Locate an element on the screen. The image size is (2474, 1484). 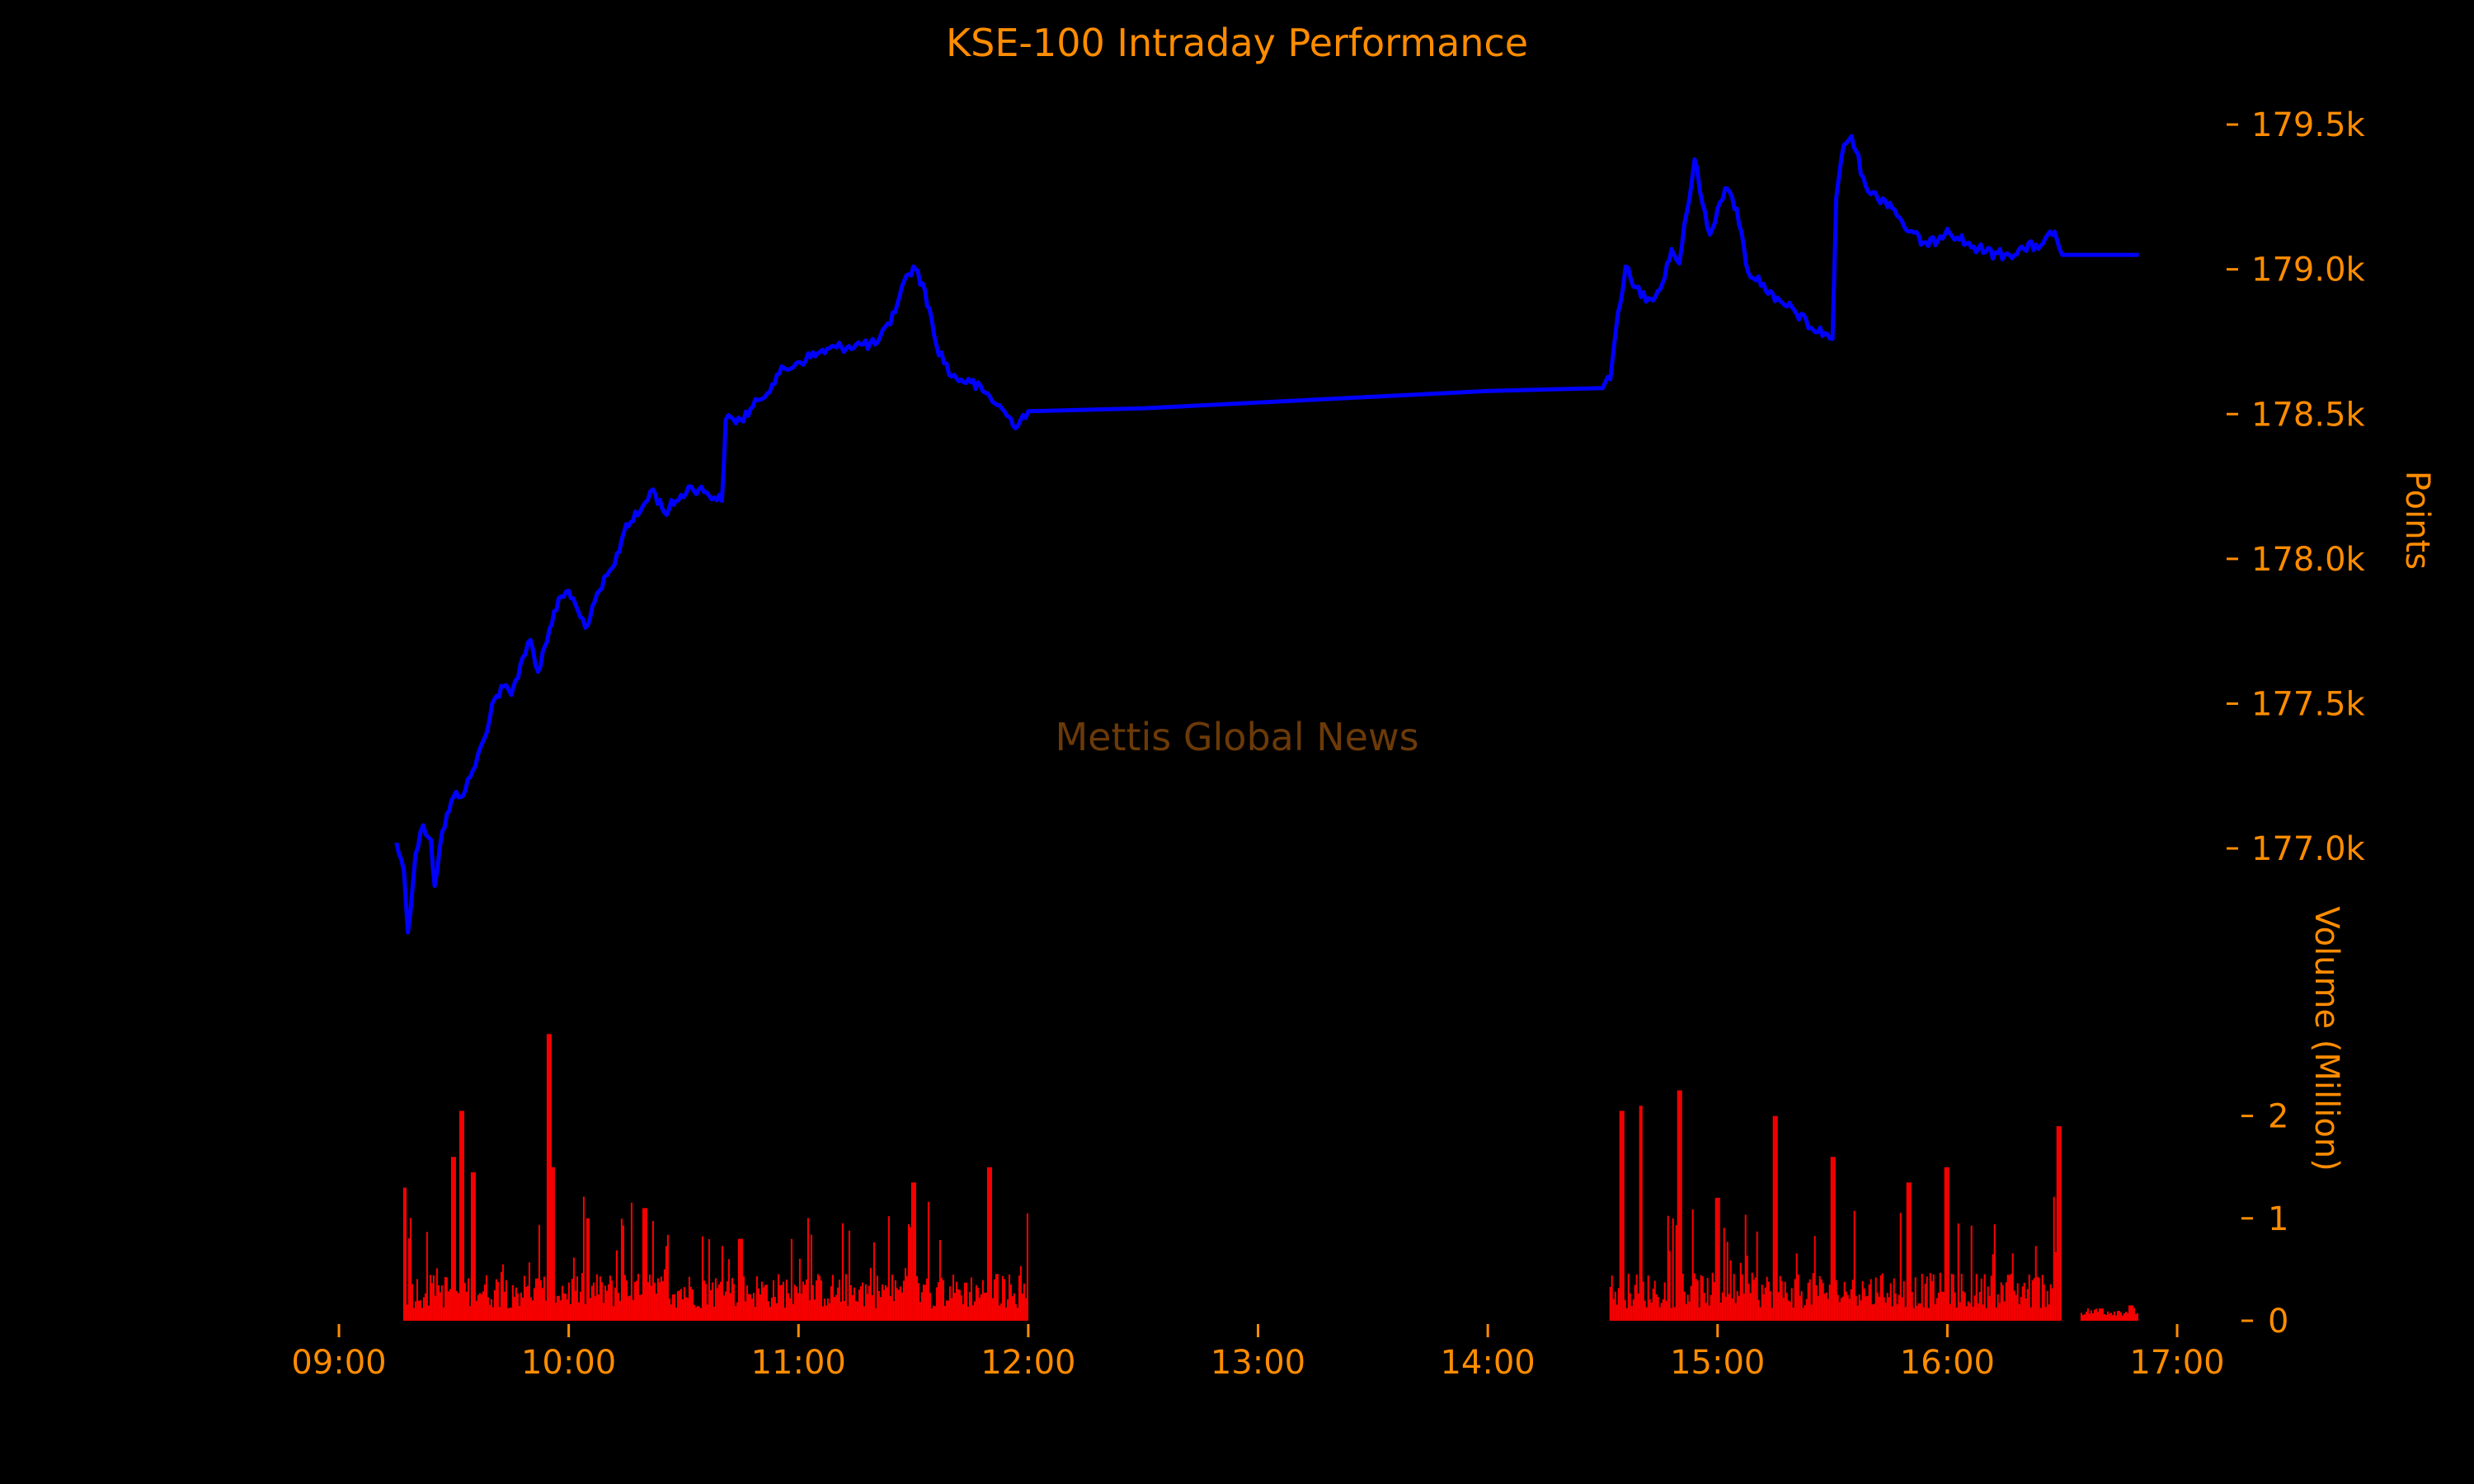
time-tick-label: 10:00 is located at coordinates (568, 1363).